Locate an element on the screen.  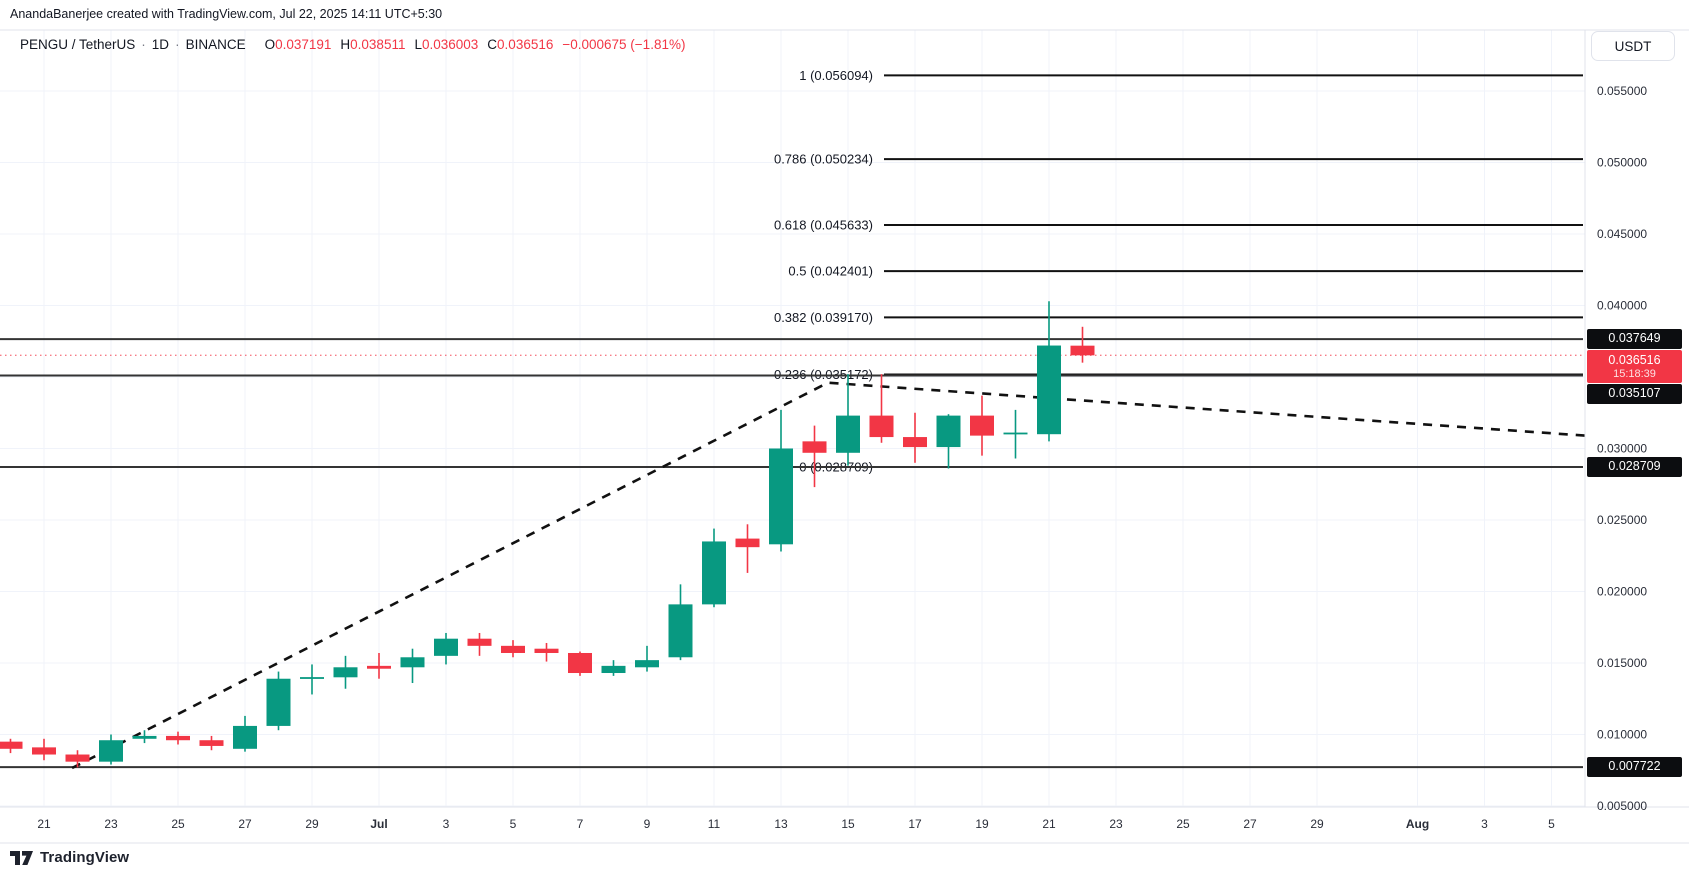
legend-symbol: PENGU / TetherUS is located at coordinates (78, 44).